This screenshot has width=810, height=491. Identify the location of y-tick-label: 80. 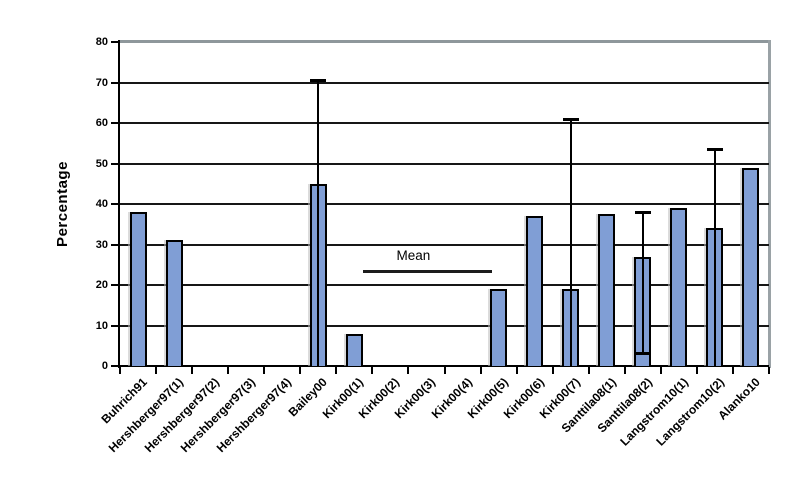
(101, 42).